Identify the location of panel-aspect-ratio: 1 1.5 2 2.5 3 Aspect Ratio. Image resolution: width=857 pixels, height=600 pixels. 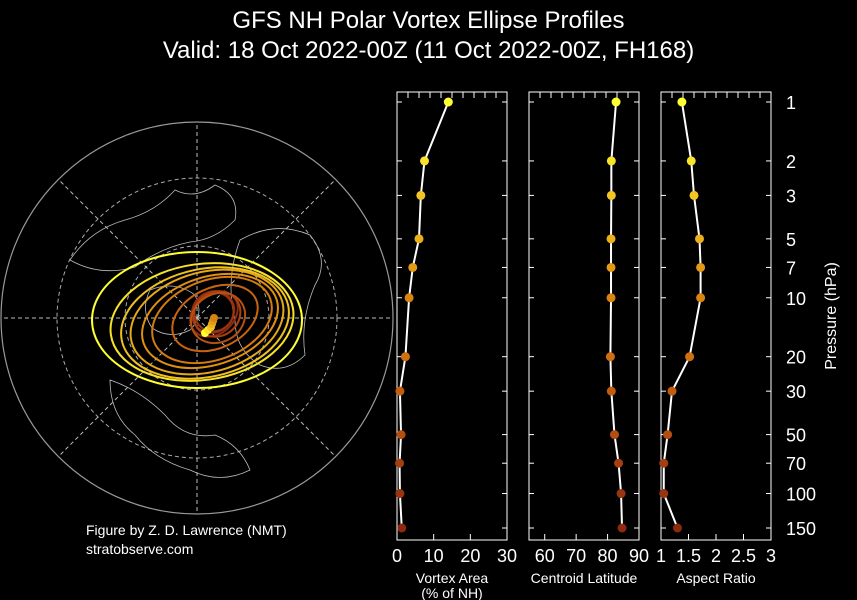
(716, 338).